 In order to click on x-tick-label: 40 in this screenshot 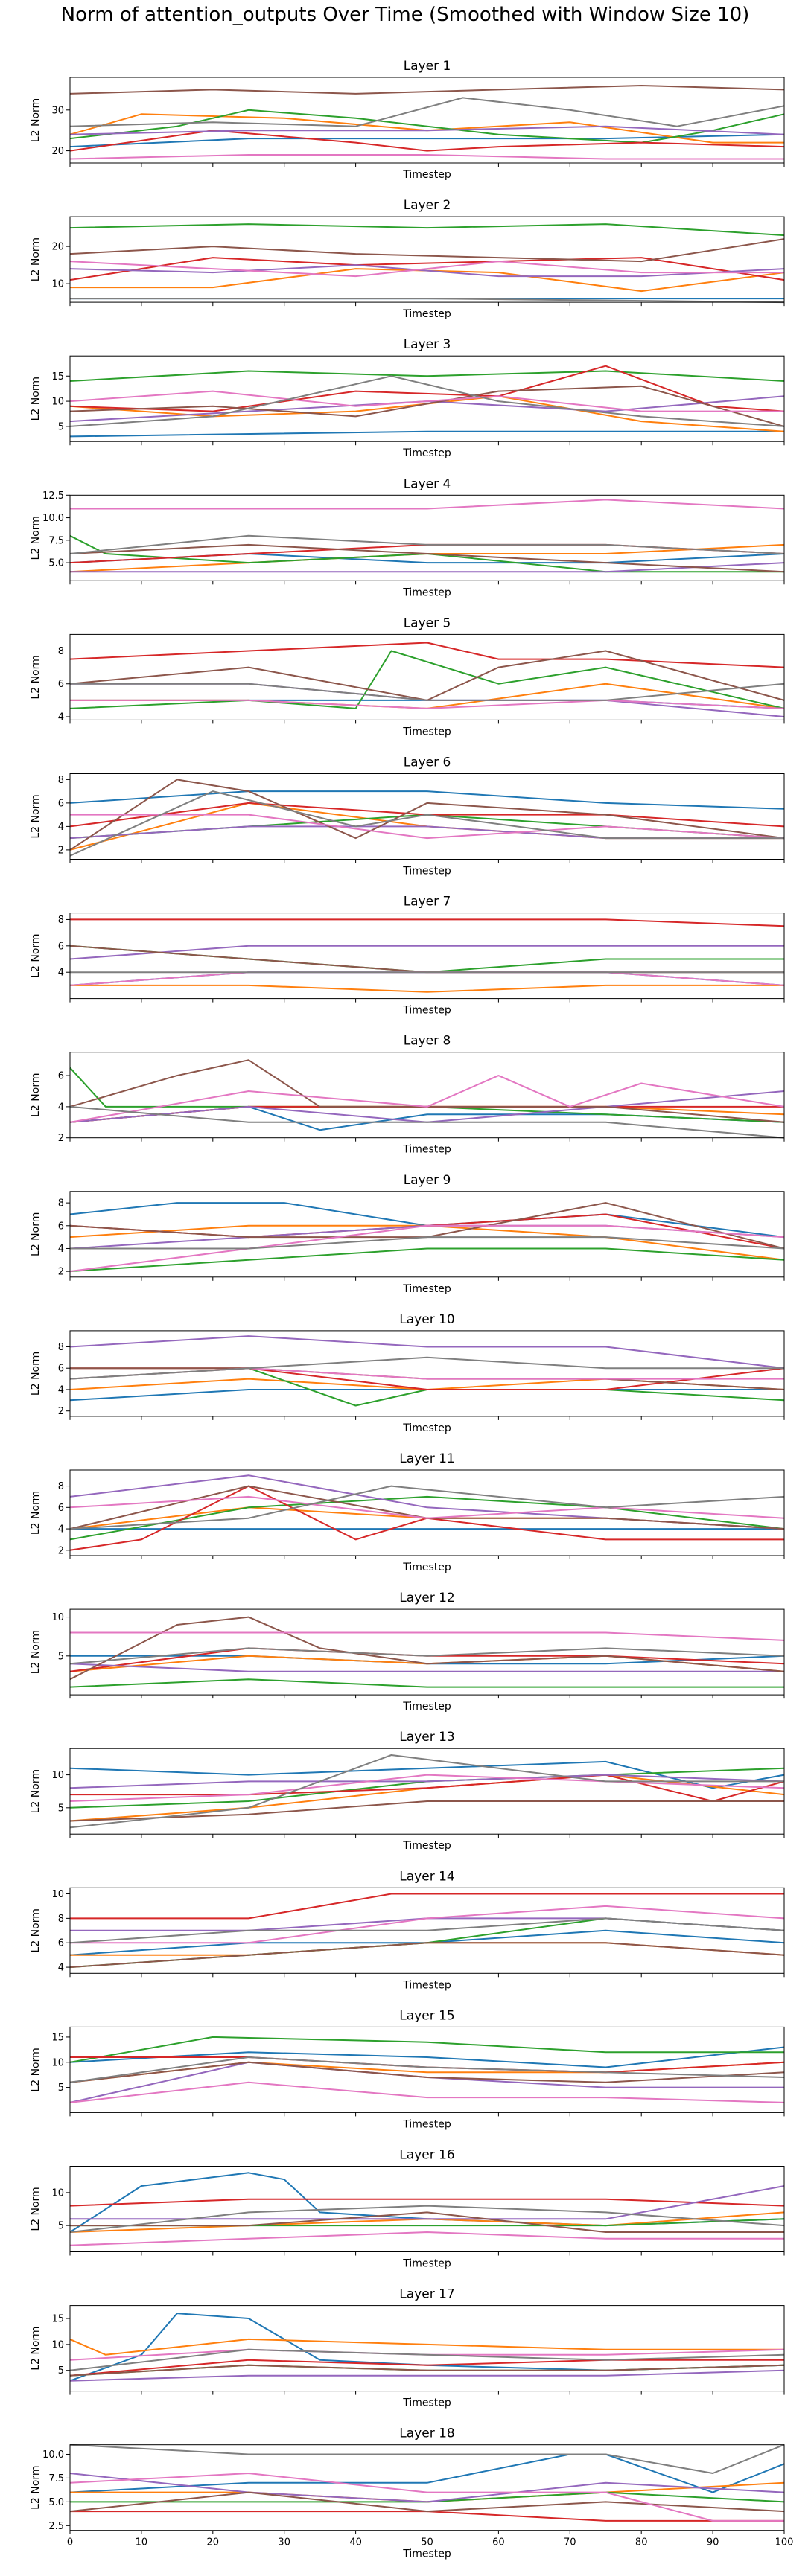, I will do `click(356, 2542)`.